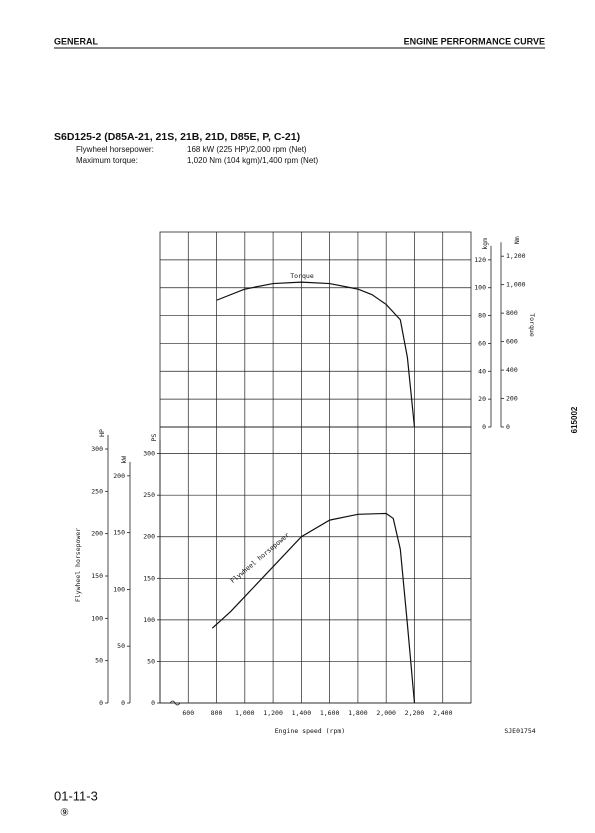 The height and width of the screenshot is (833, 595). I want to click on header-right: ENGINE PERFORMANCE CURVE, so click(474, 41).